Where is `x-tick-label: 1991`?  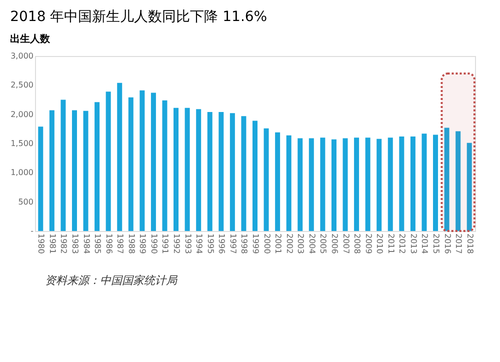
x-tick-label: 1991 is located at coordinates (165, 244).